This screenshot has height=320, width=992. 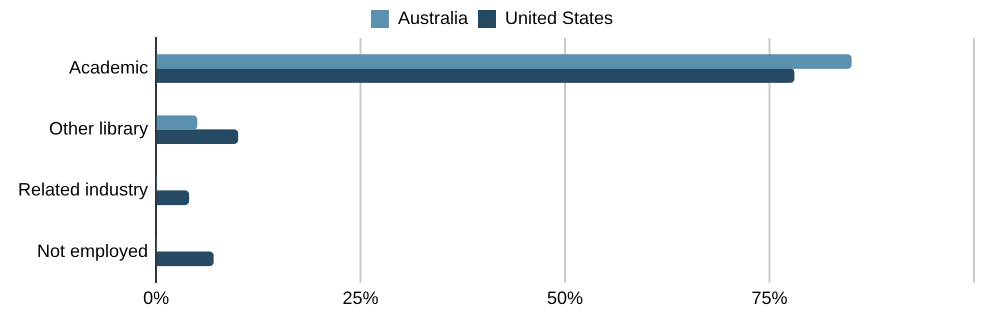 I want to click on y-tick-label: Related industry, so click(x=83, y=190).